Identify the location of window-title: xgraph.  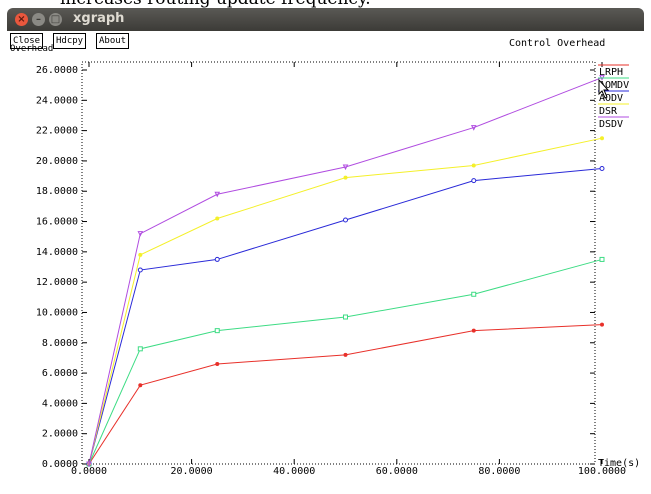
(99, 18).